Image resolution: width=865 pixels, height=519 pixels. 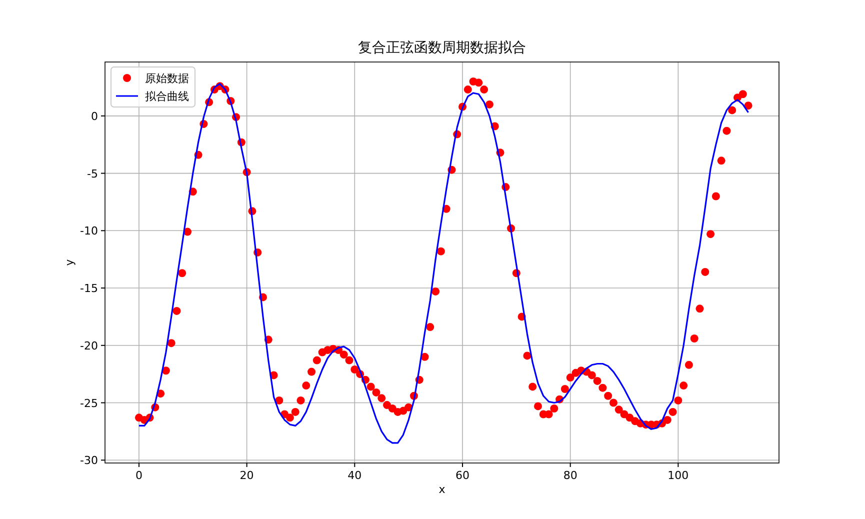 What do you see at coordinates (442, 48) in the screenshot?
I see `chart-title: 复合正弦函数周期数据拟合` at bounding box center [442, 48].